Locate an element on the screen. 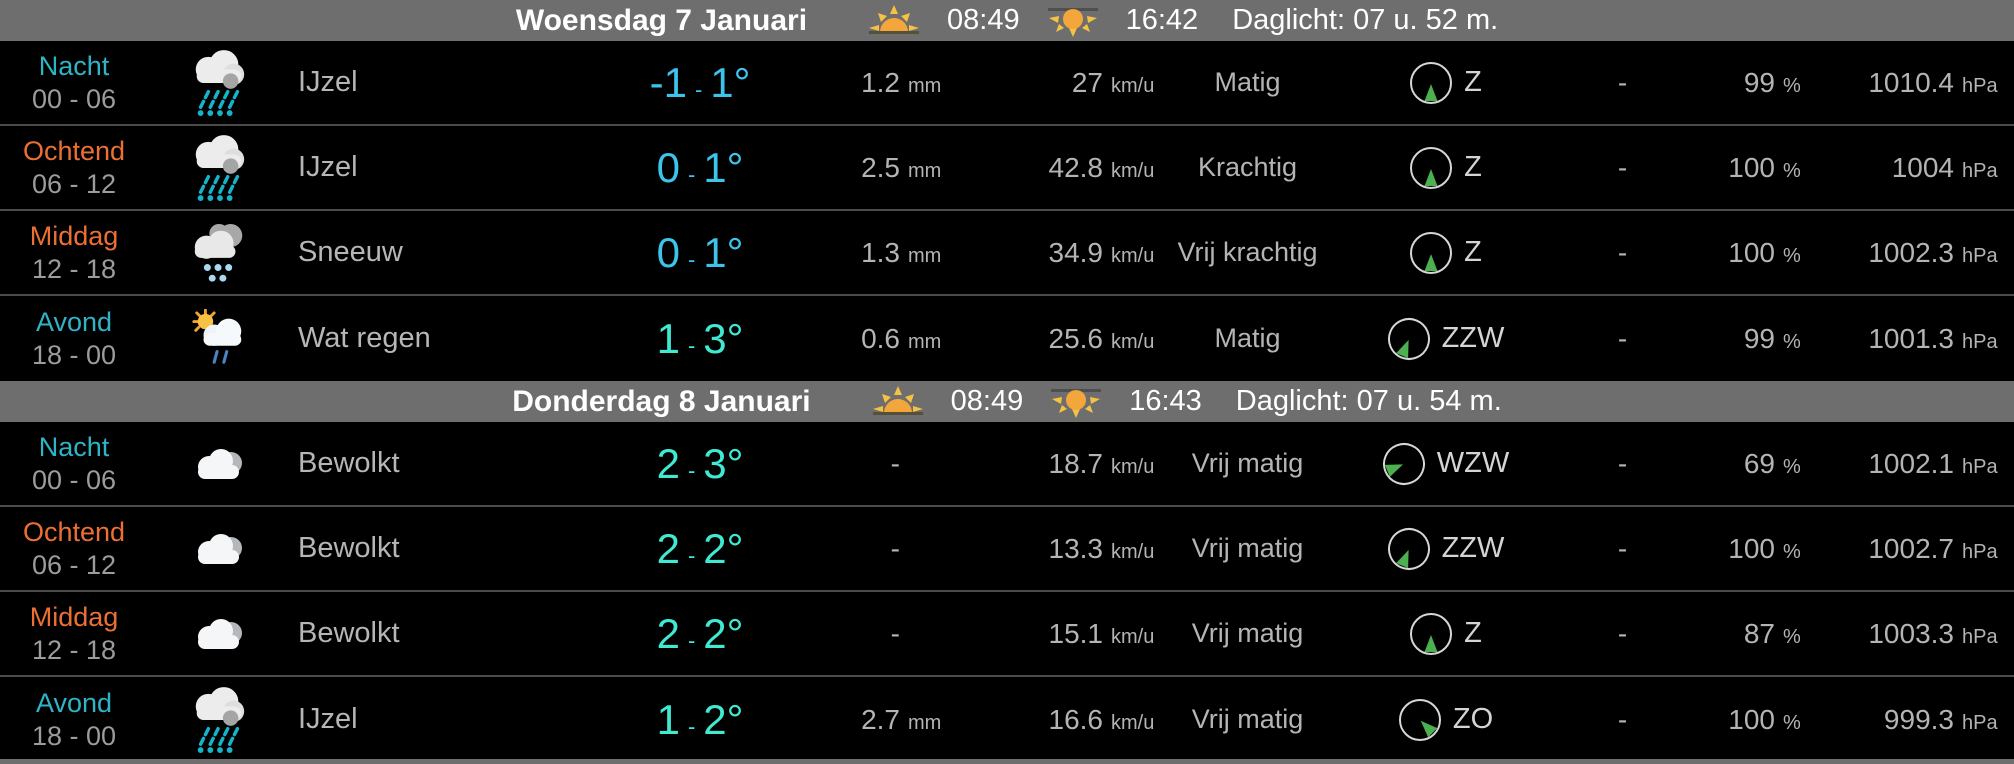  wind-speed-value: 13.3 is located at coordinates (1076, 548).